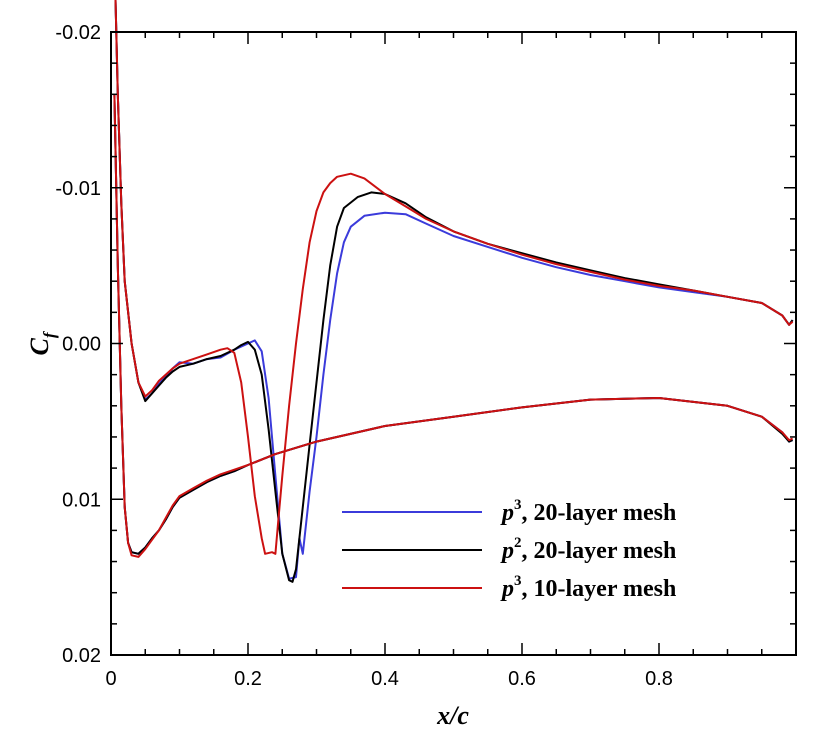 The width and height of the screenshot is (830, 739). I want to click on x-tick-label: 0.8, so click(659, 679).